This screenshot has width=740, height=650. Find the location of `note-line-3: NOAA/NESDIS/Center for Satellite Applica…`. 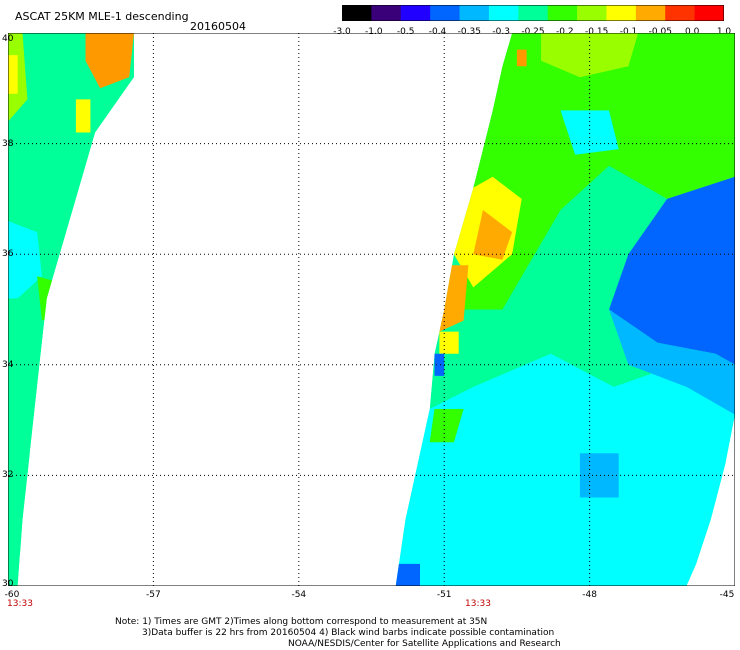

note-line-3: NOAA/NESDIS/Center for Satellite Applica… is located at coordinates (424, 644).